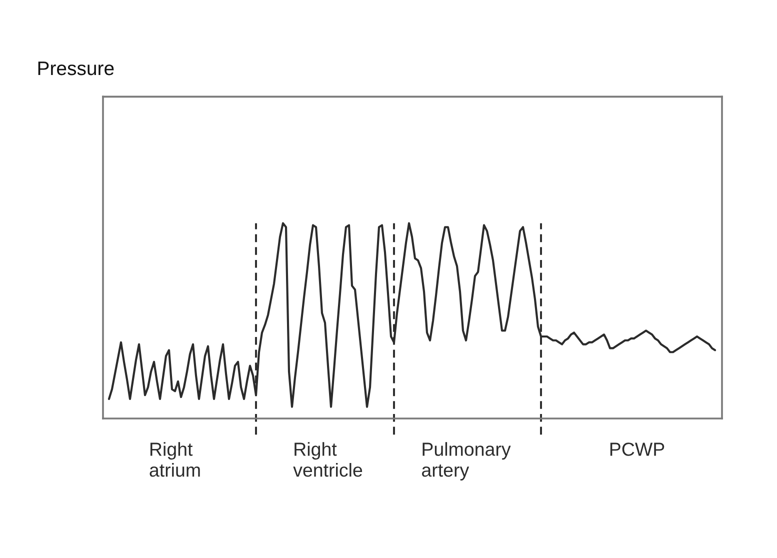  I want to click on x-tick-label: Right ventricle, so click(327, 459).